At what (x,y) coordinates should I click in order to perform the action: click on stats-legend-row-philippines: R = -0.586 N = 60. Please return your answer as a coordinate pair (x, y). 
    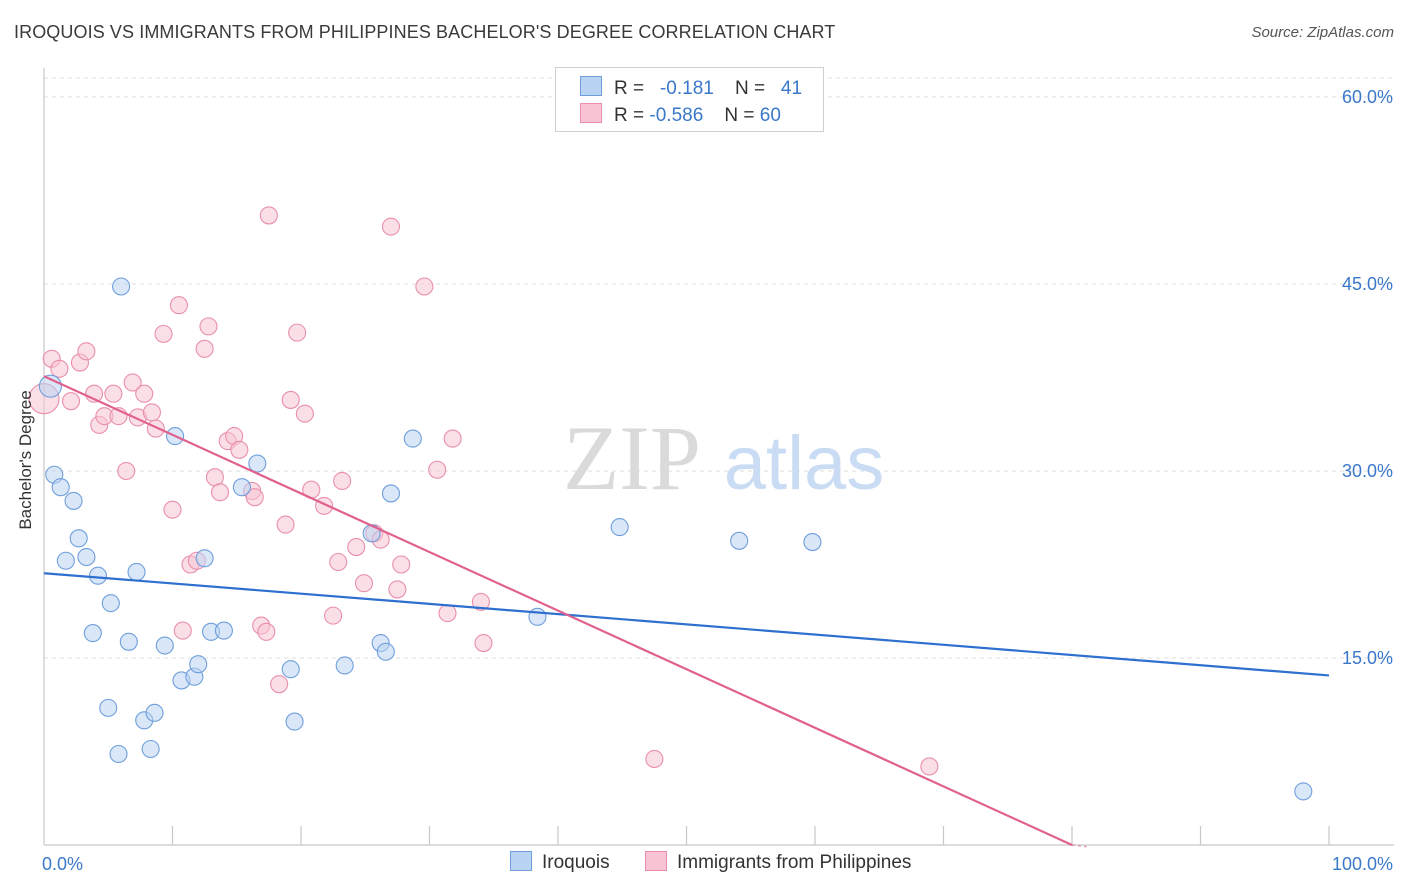
    Looking at the image, I should click on (680, 115).